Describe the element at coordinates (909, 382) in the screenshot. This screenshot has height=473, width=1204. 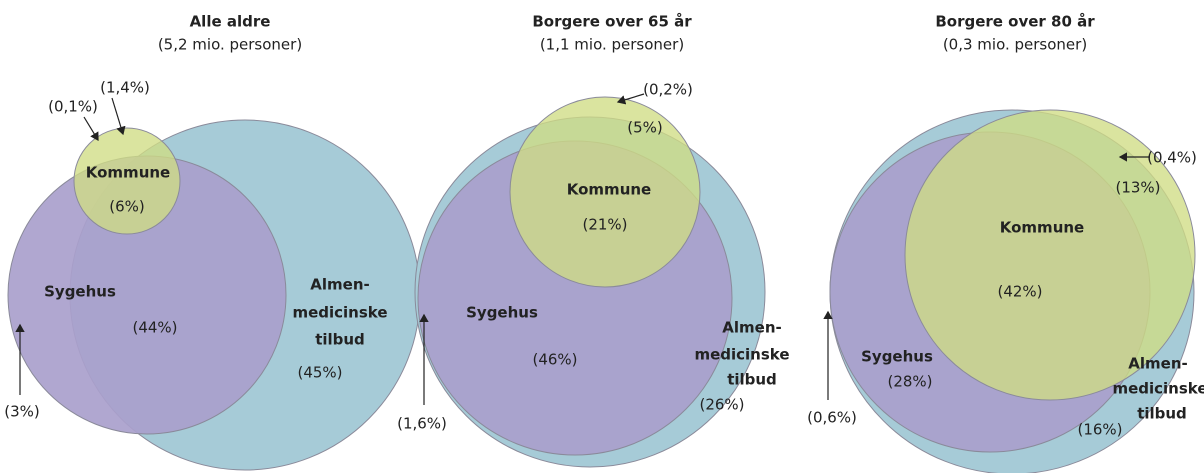
I see `sygehus-share: (28%)` at that location.